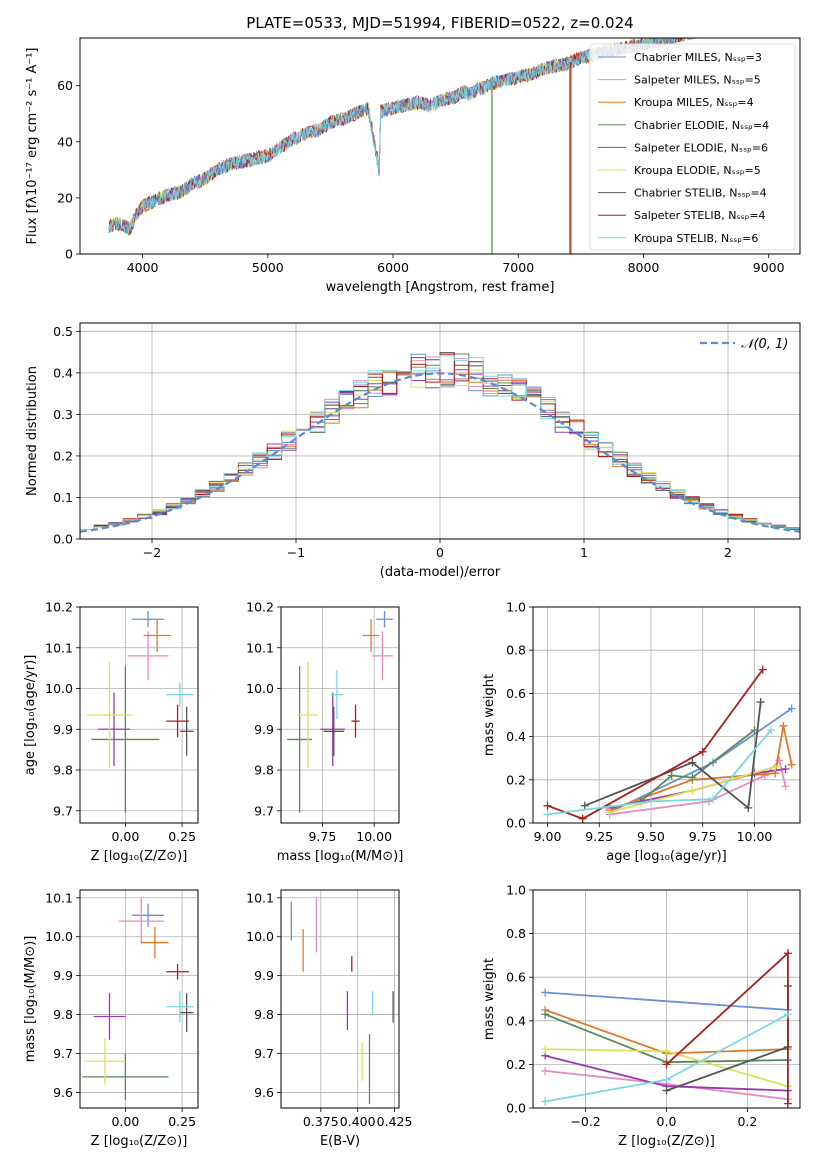 The image size is (819, 1170). Describe the element at coordinates (30, 999) in the screenshot. I see `y-axis-label: mass [log₁₀(M/M⊙)]` at that location.